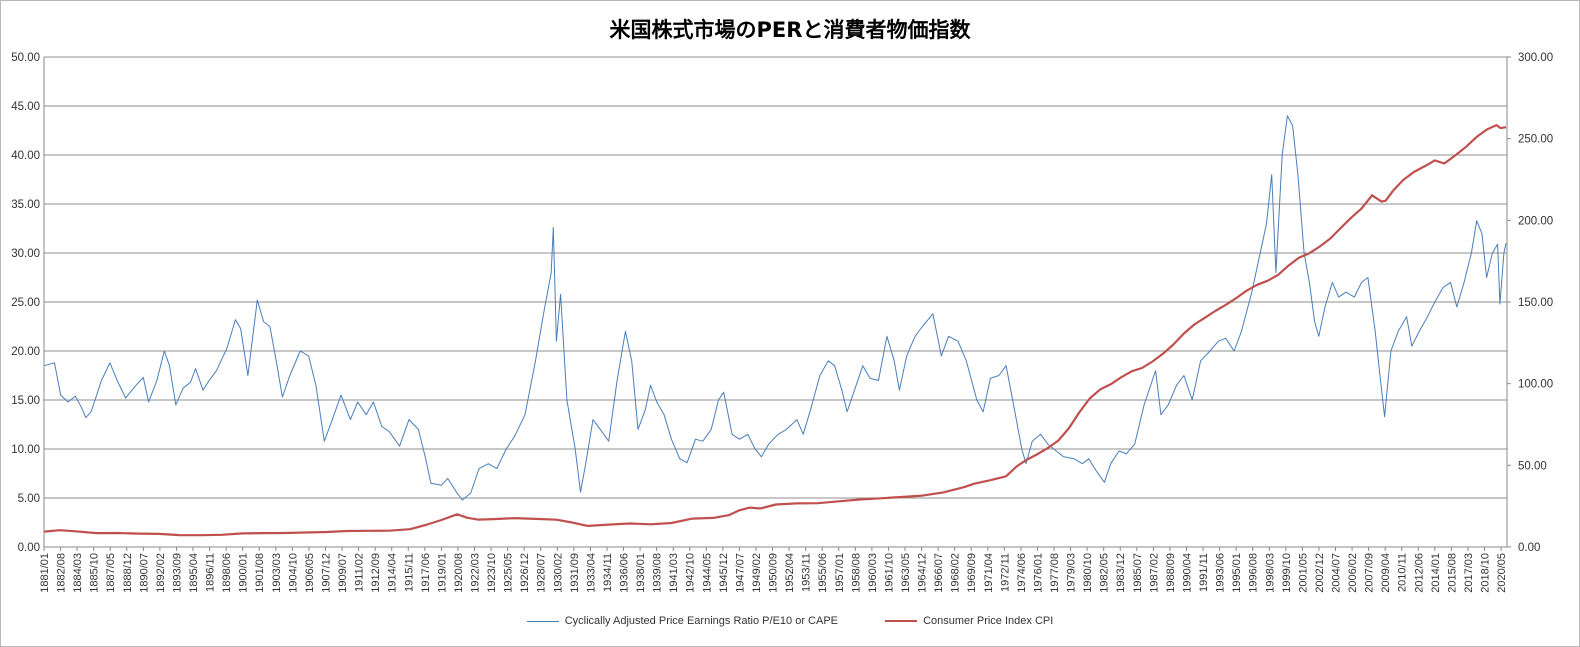 This screenshot has width=1580, height=647. Describe the element at coordinates (1386, 573) in the screenshot. I see `x-tick-label: 2009/04` at that location.